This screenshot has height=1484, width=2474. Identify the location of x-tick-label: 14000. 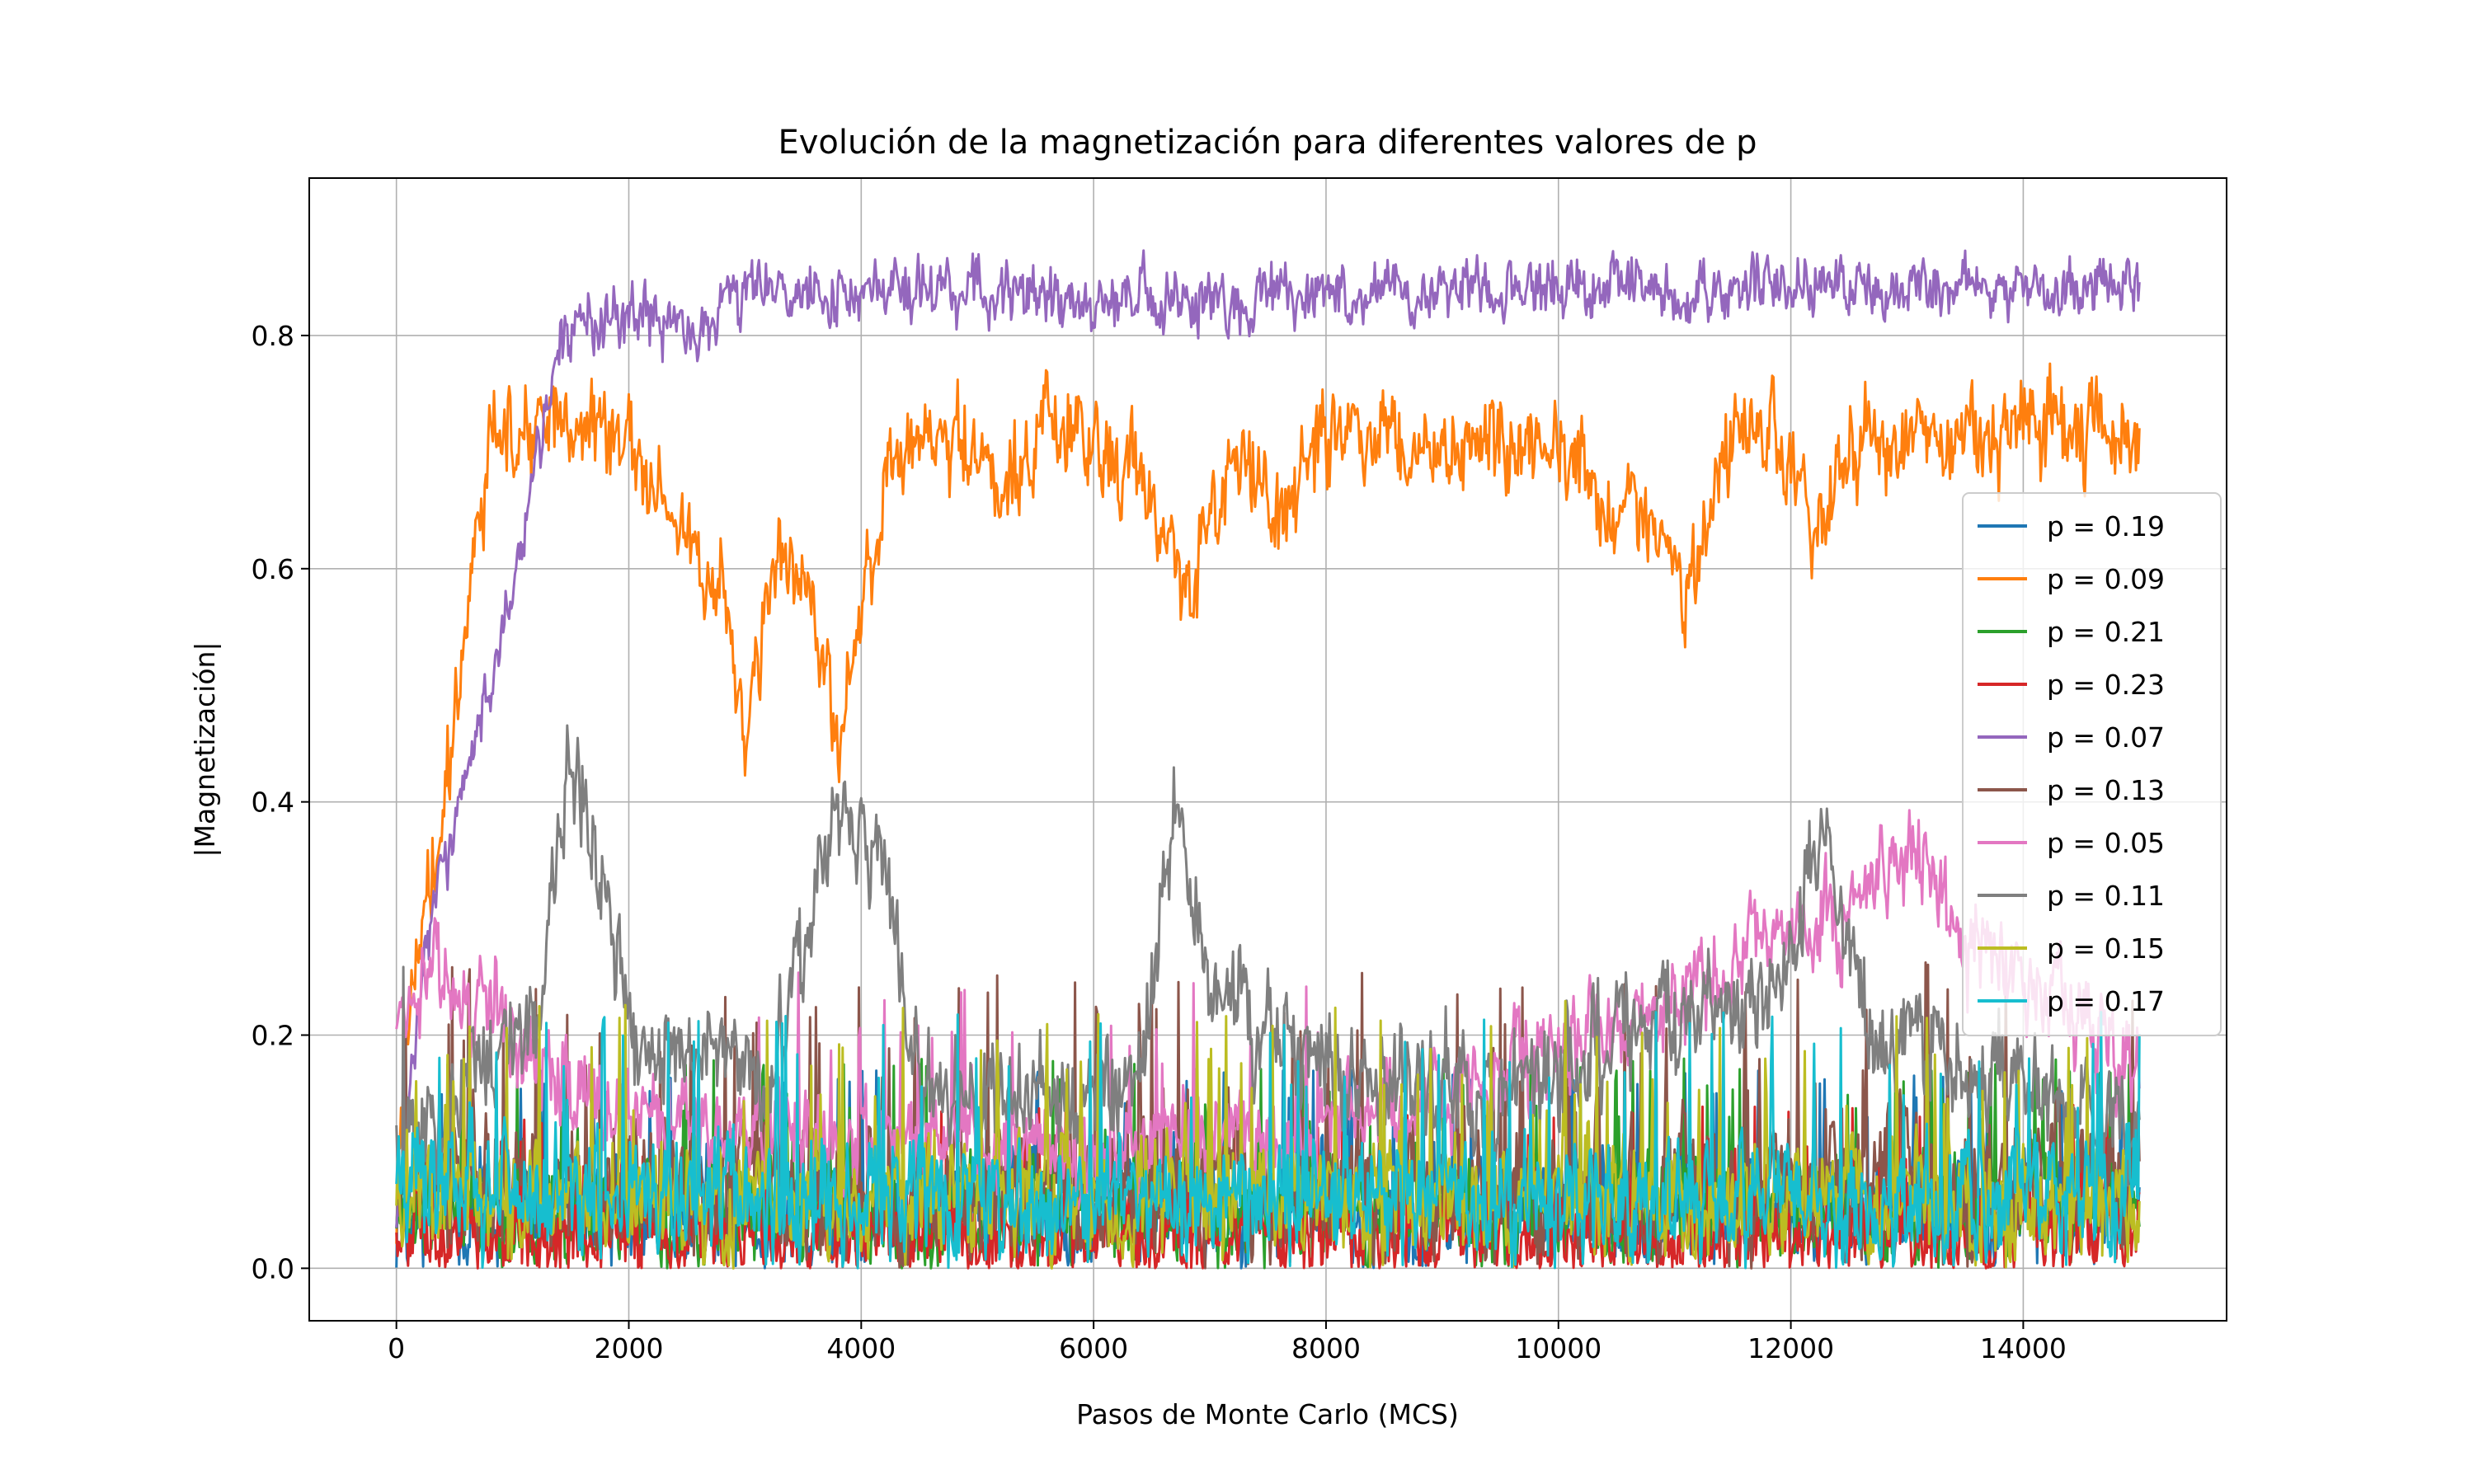
(2023, 1348).